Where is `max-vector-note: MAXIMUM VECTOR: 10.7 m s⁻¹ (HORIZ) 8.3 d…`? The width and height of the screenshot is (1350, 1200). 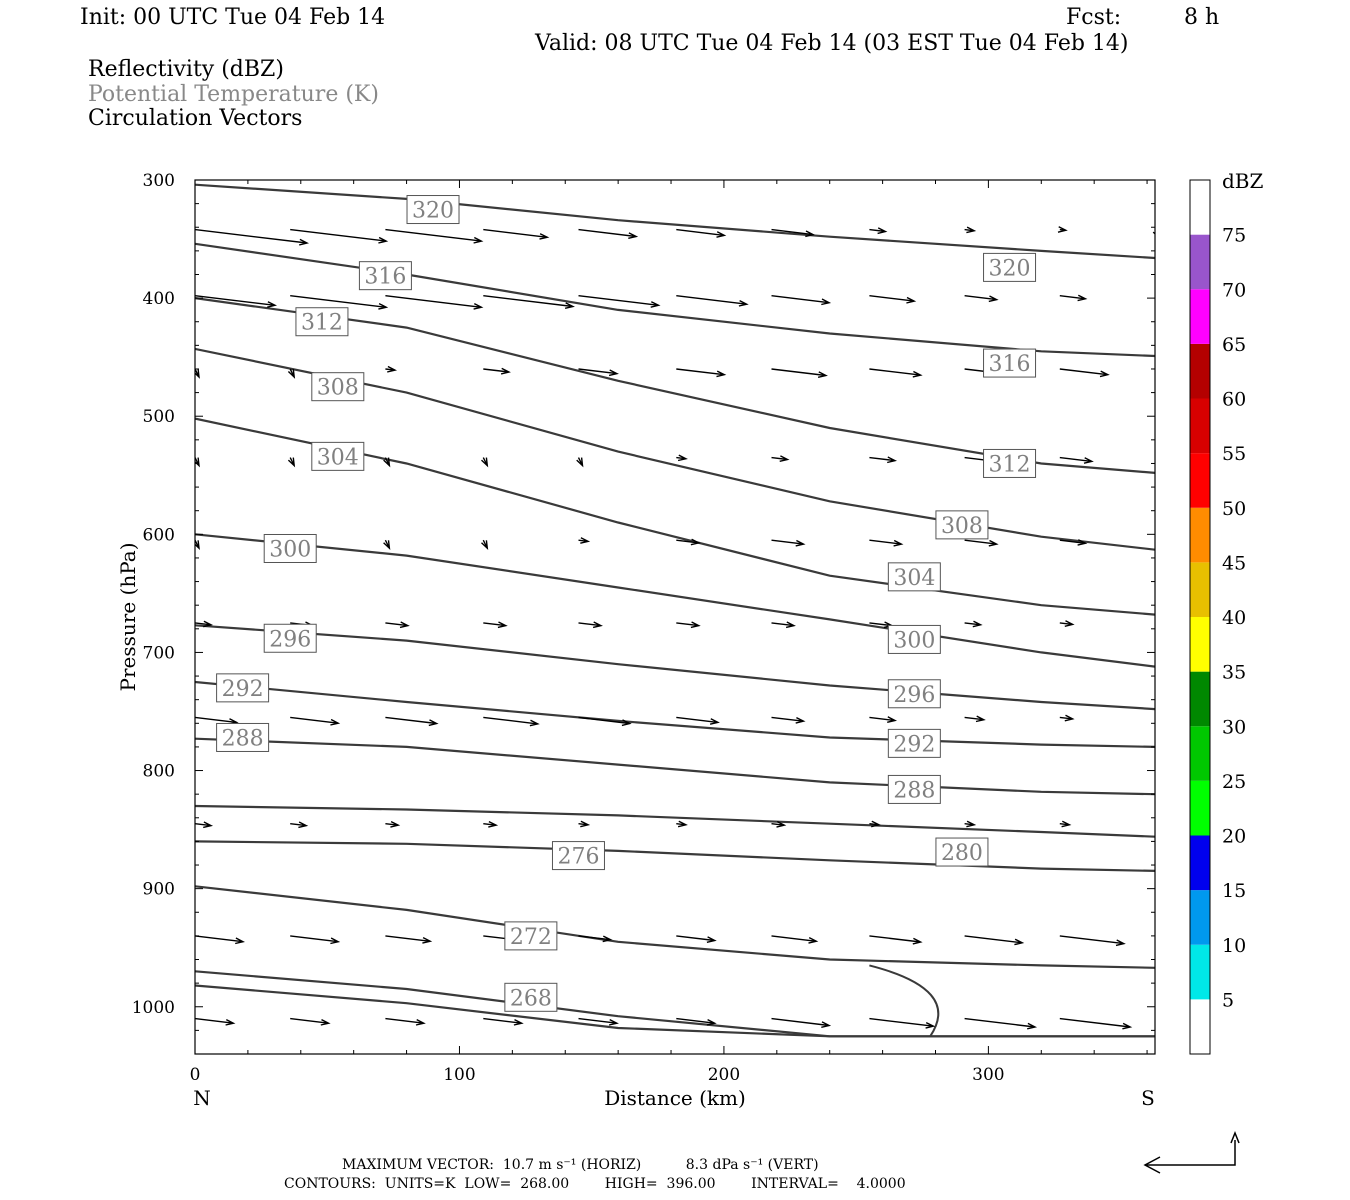
max-vector-note: MAXIMUM VECTOR: 10.7 m s⁻¹ (HORIZ) 8.3 d… is located at coordinates (580, 1165).